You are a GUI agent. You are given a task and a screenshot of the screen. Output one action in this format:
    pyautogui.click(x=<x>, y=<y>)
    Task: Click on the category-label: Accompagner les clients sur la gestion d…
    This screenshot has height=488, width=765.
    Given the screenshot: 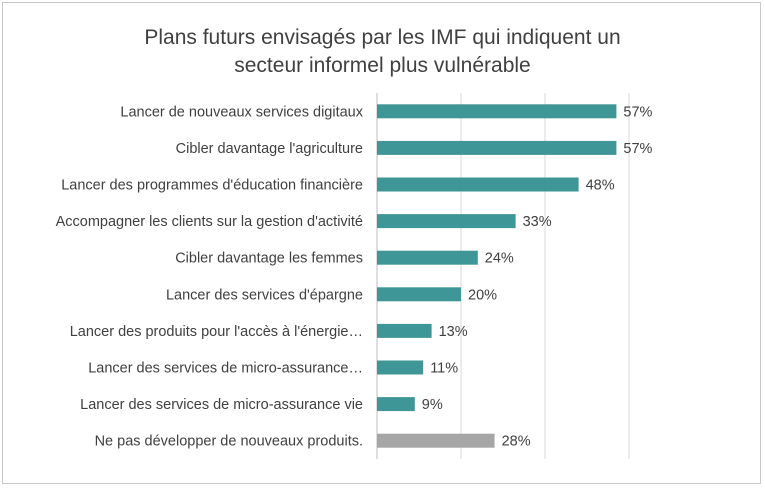 What is the action you would take?
    pyautogui.click(x=209, y=222)
    